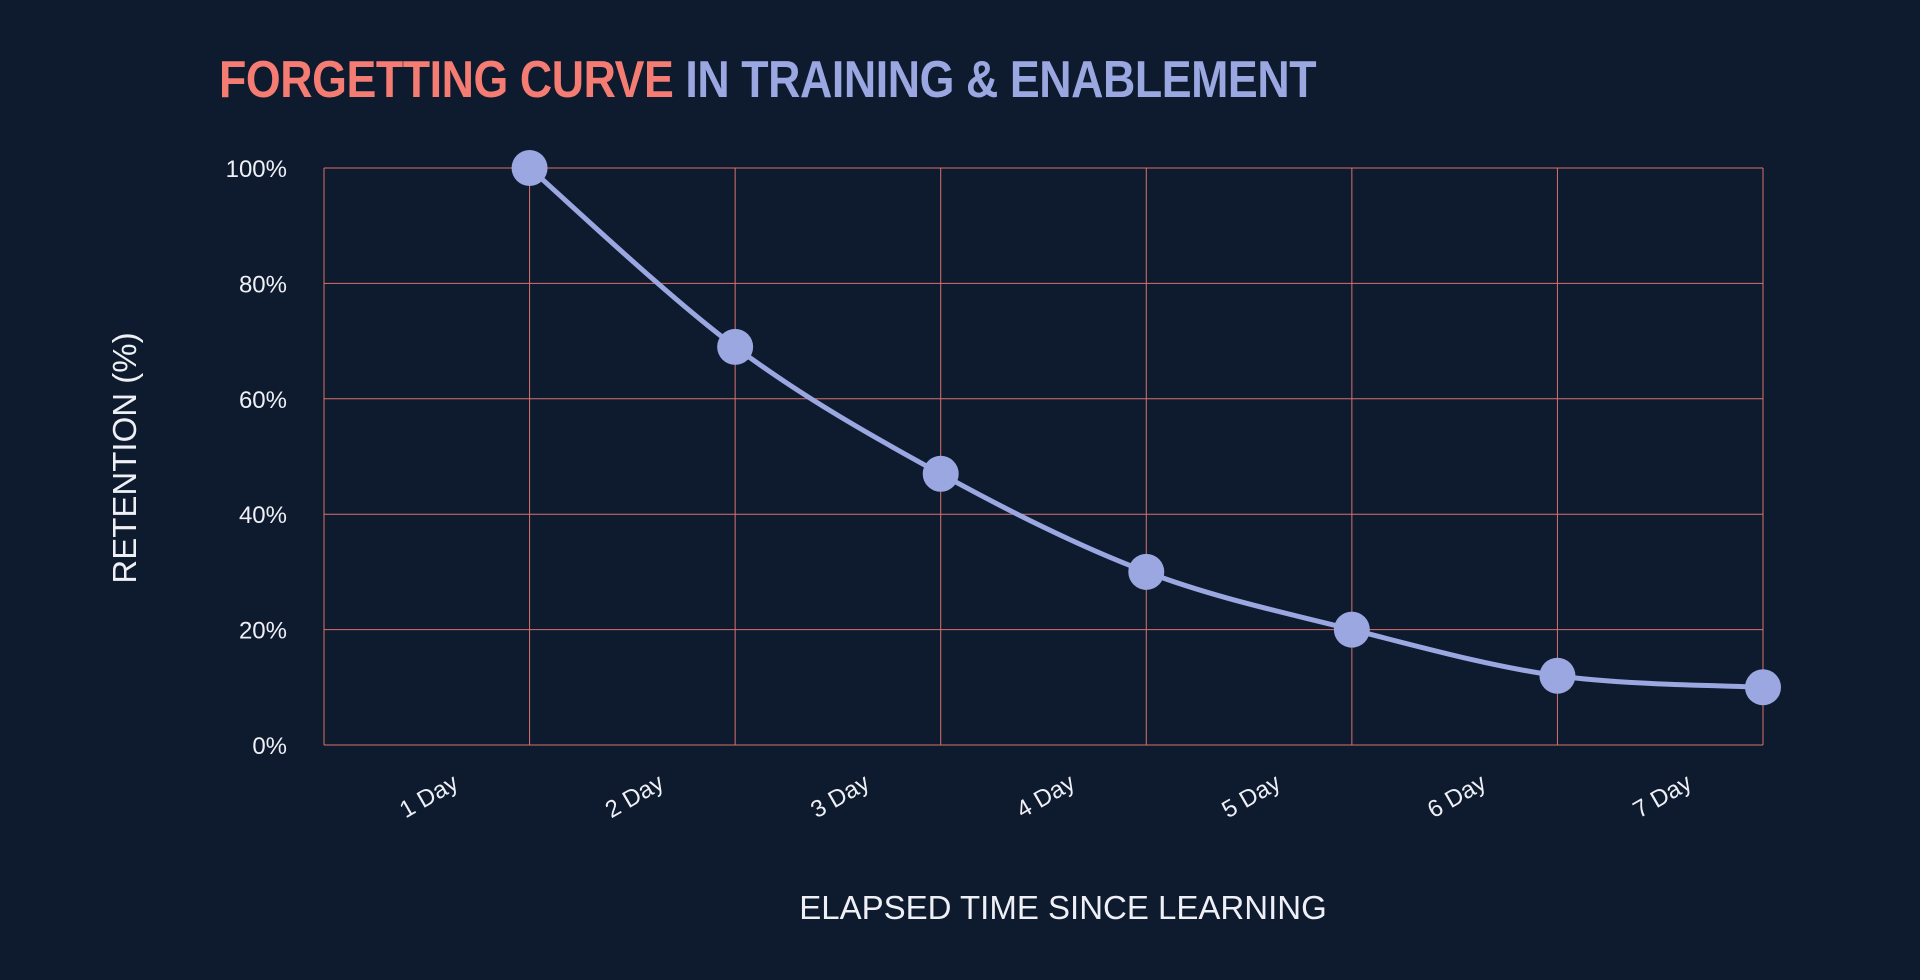  What do you see at coordinates (263, 515) in the screenshot?
I see `y-tick-label: 40%` at bounding box center [263, 515].